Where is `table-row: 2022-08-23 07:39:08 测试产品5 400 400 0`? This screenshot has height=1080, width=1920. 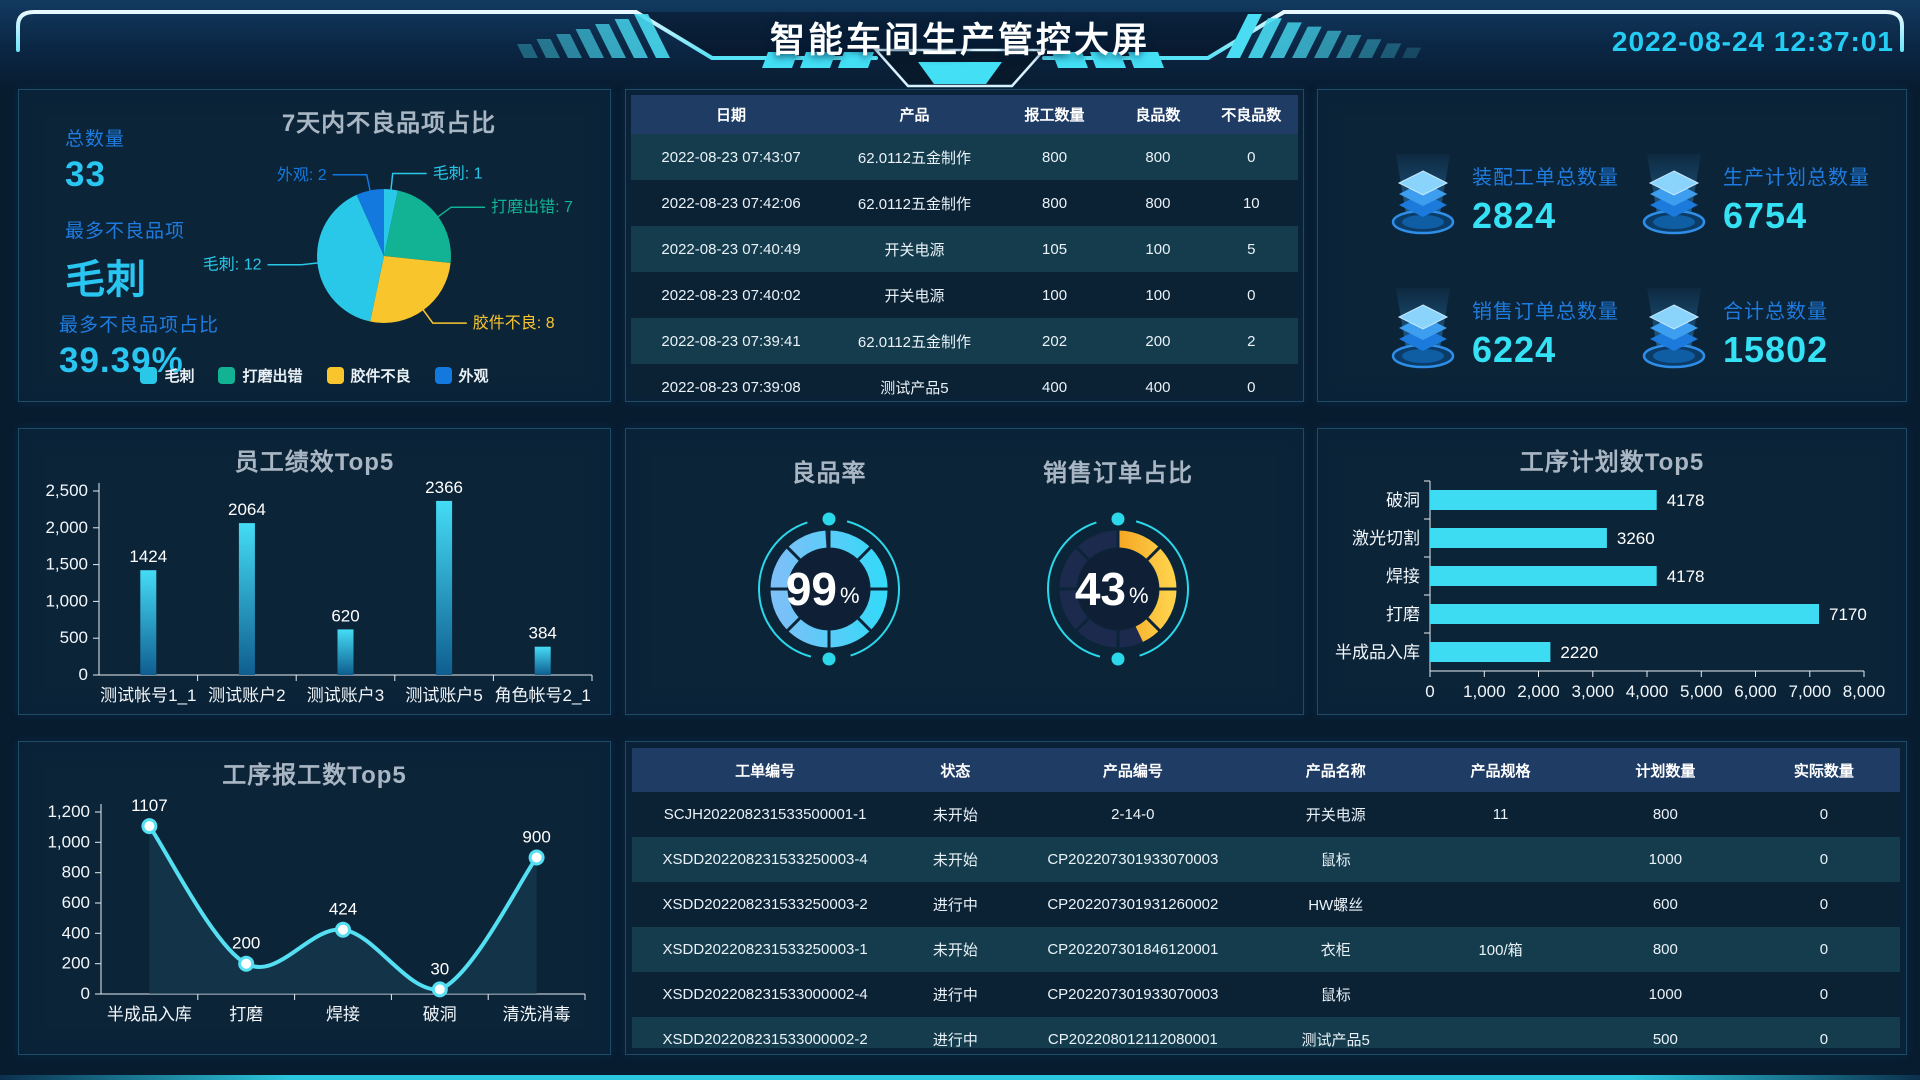 table-row: 2022-08-23 07:39:08 测试产品5 400 400 0 is located at coordinates (964, 380).